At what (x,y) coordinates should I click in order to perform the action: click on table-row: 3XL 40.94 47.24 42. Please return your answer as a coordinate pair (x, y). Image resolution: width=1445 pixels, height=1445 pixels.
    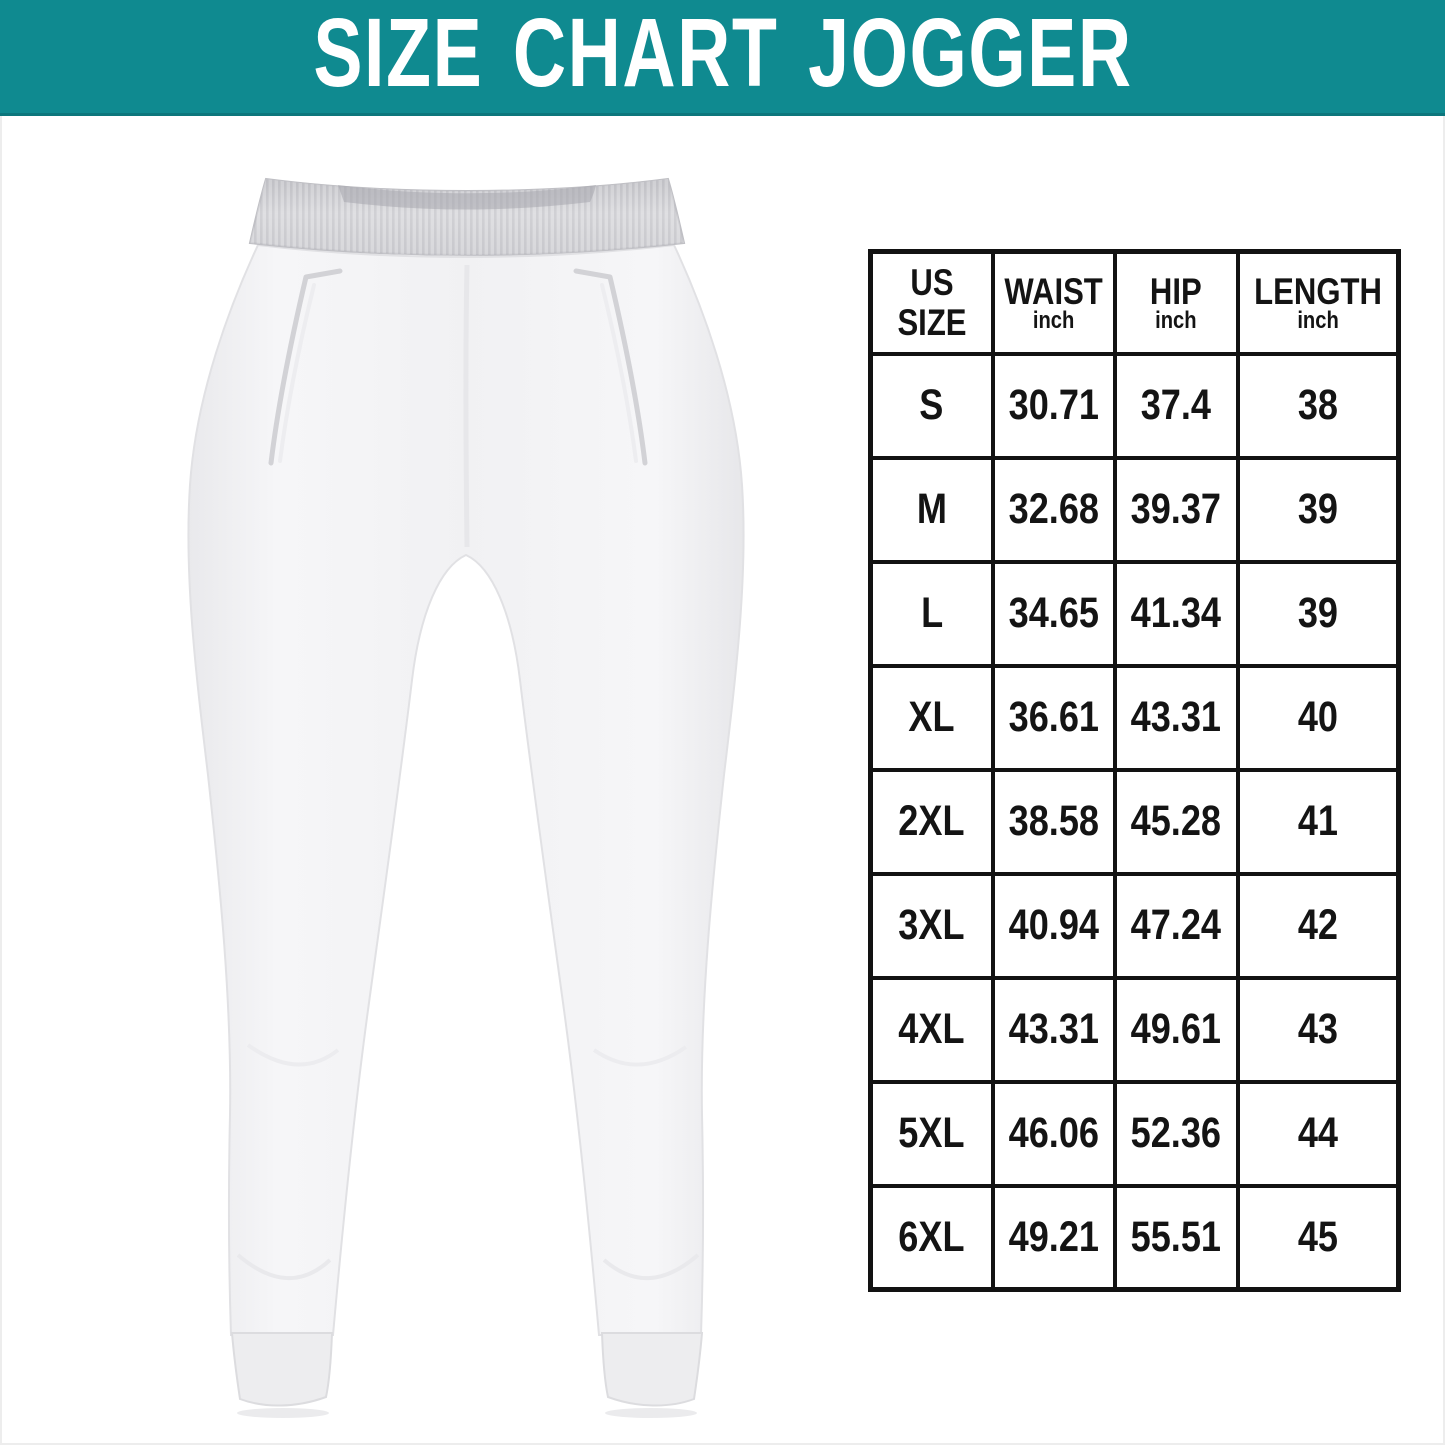
    Looking at the image, I should click on (1134, 925).